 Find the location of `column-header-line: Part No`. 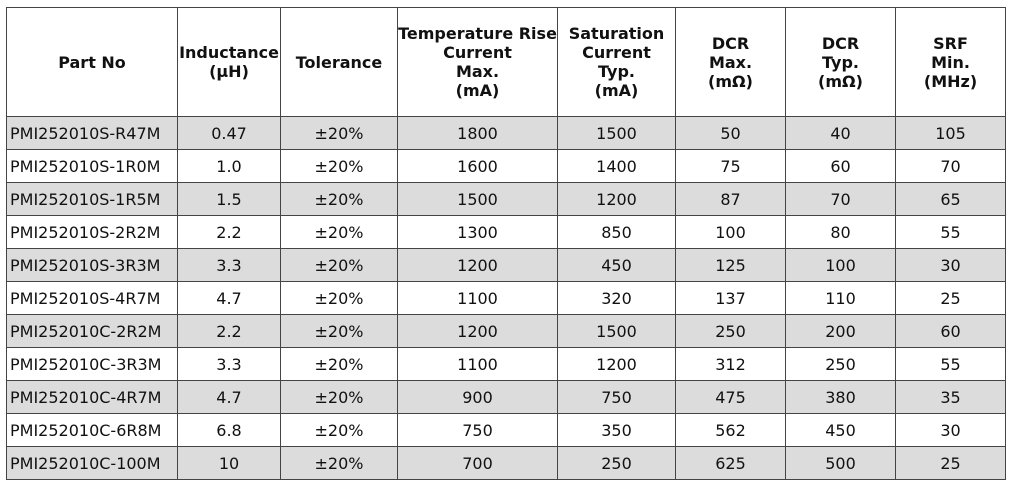

column-header-line: Part No is located at coordinates (92, 62).